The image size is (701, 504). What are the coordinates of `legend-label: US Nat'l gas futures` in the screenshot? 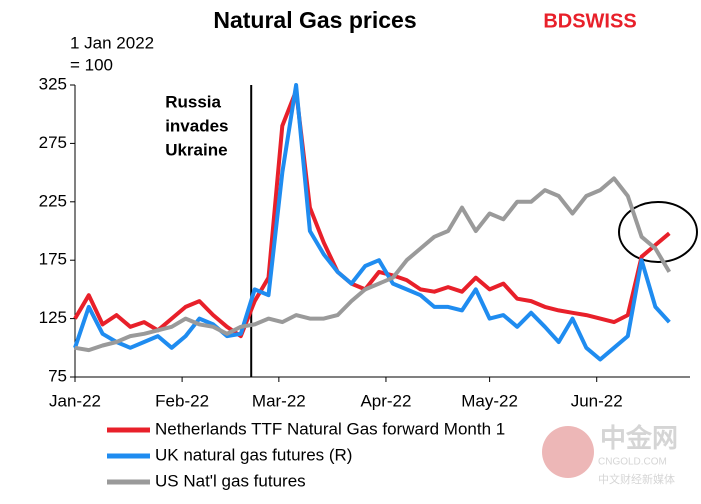 It's located at (230, 480).